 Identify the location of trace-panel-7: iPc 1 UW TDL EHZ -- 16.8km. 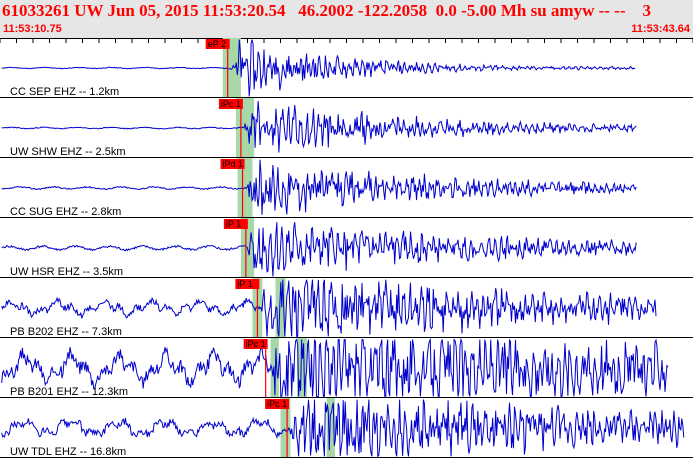
(346, 428).